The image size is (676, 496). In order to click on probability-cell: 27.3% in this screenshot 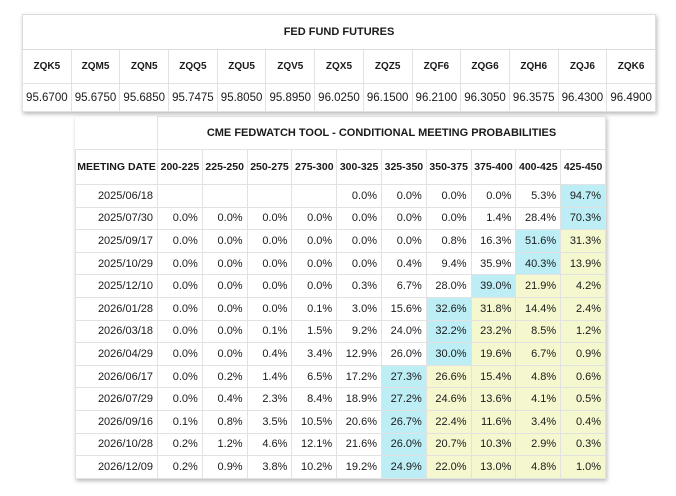, I will do `click(403, 376)`.